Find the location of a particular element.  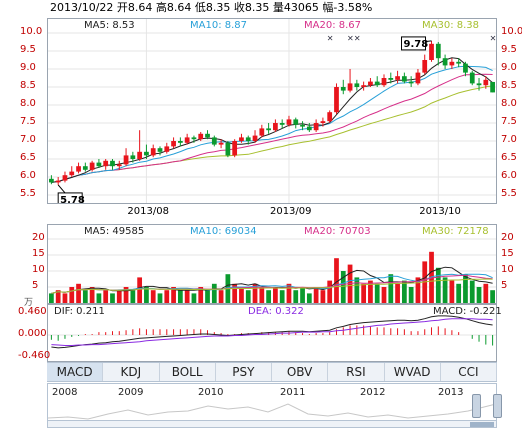

tab-cci: CCI is located at coordinates (469, 372).